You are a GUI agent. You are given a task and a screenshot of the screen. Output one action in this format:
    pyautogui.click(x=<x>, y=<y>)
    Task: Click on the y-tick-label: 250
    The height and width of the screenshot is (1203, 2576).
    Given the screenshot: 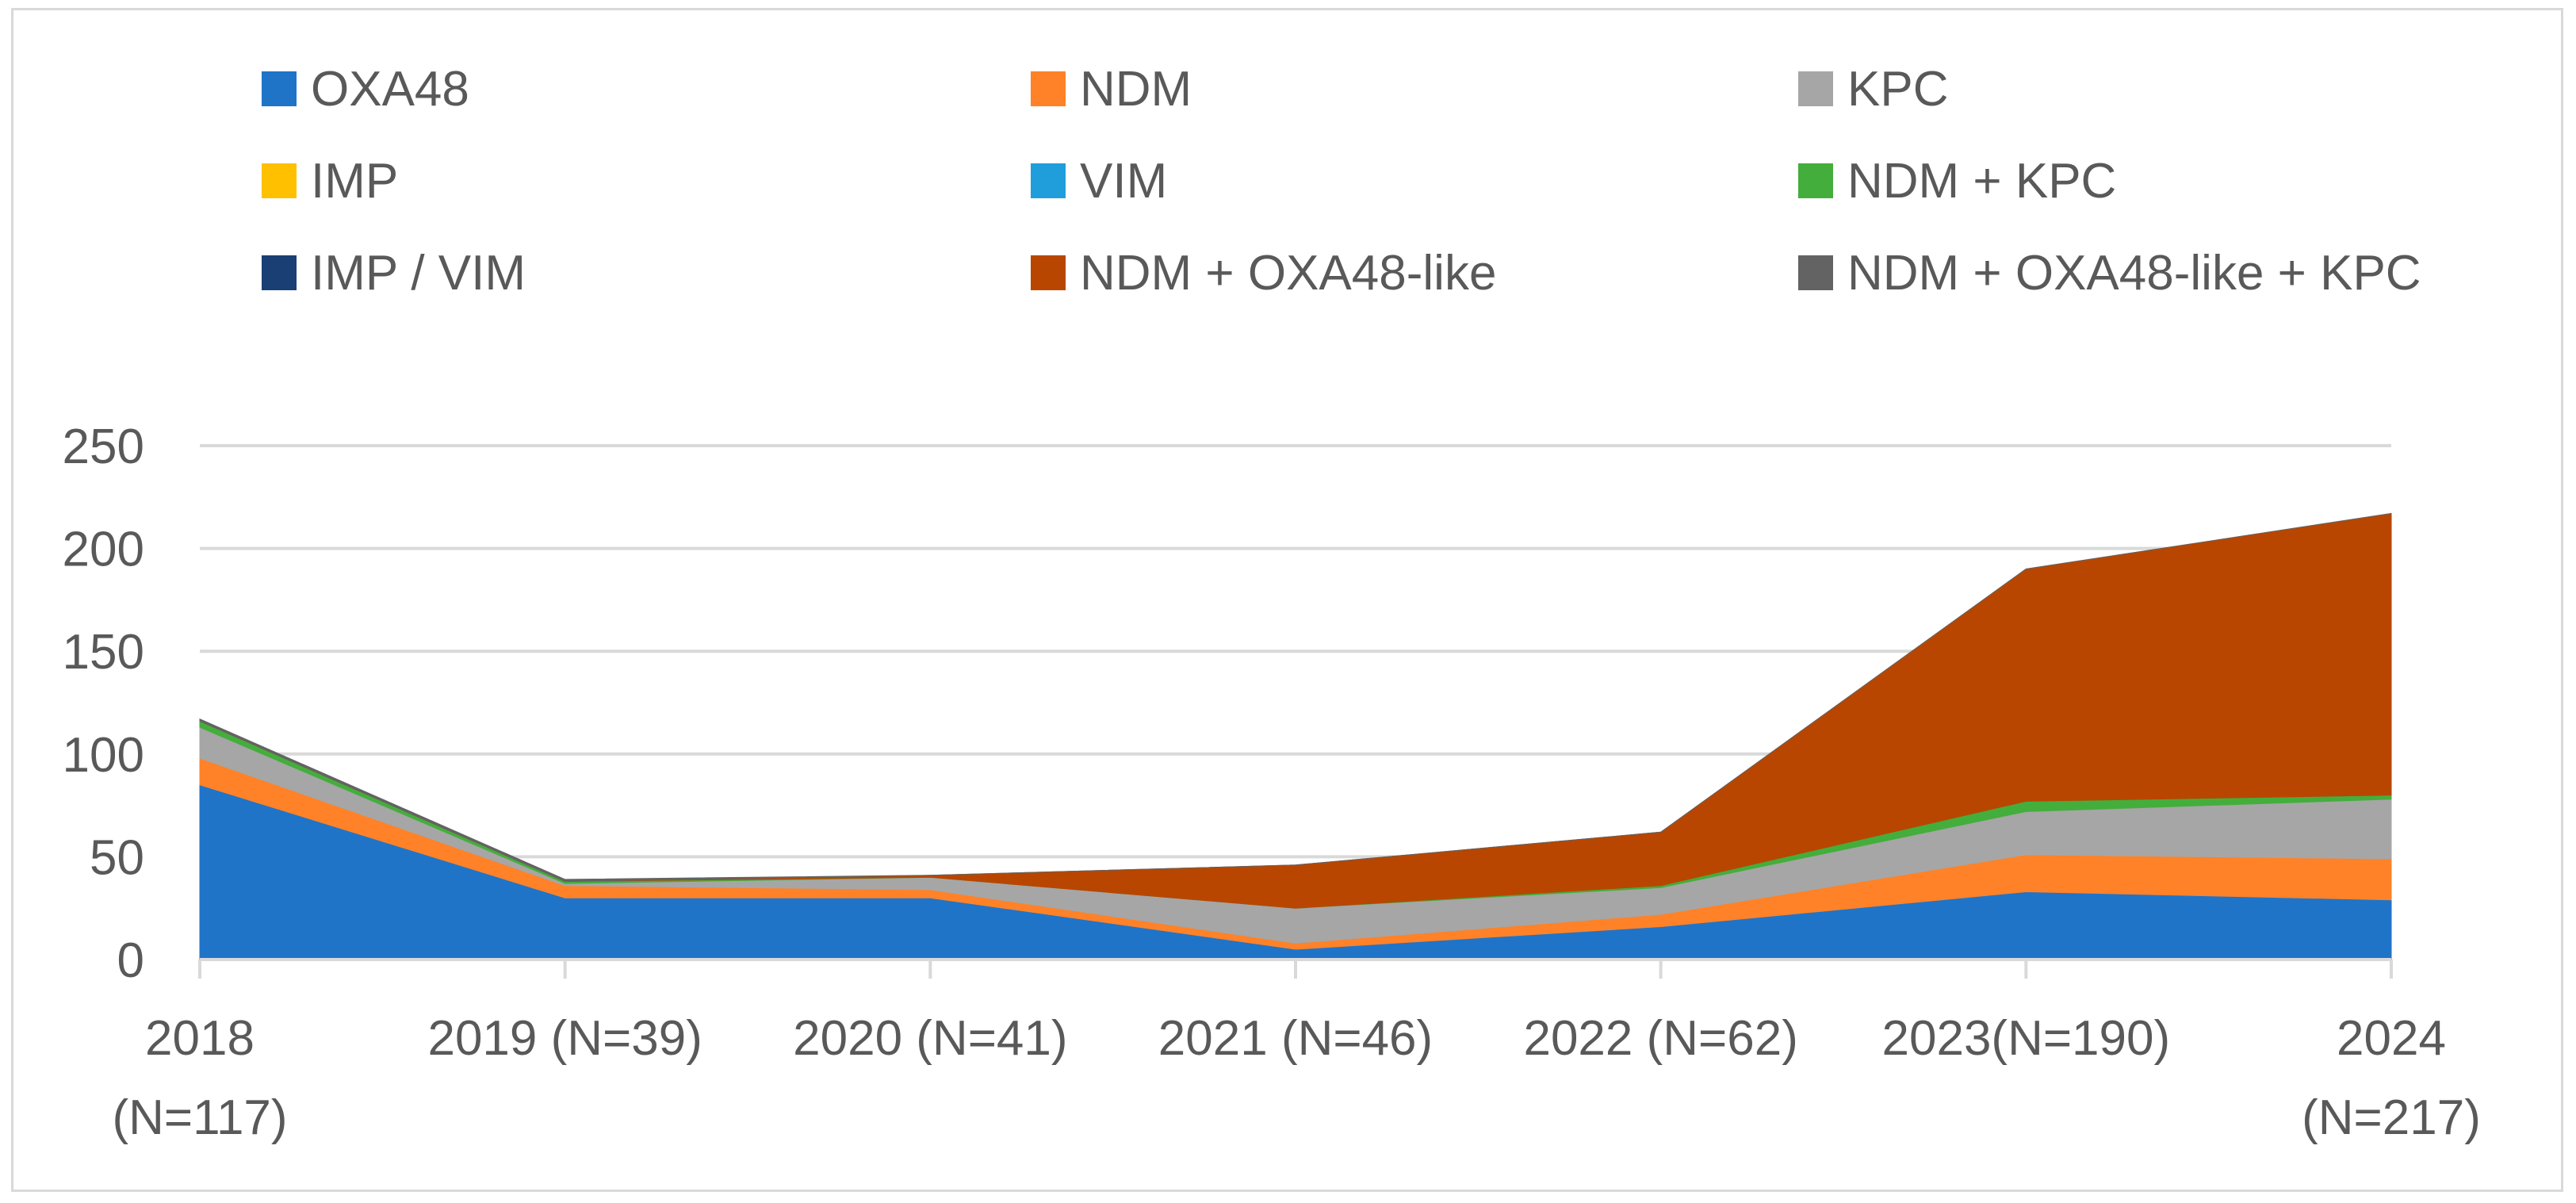 What is the action you would take?
    pyautogui.click(x=103, y=447)
    